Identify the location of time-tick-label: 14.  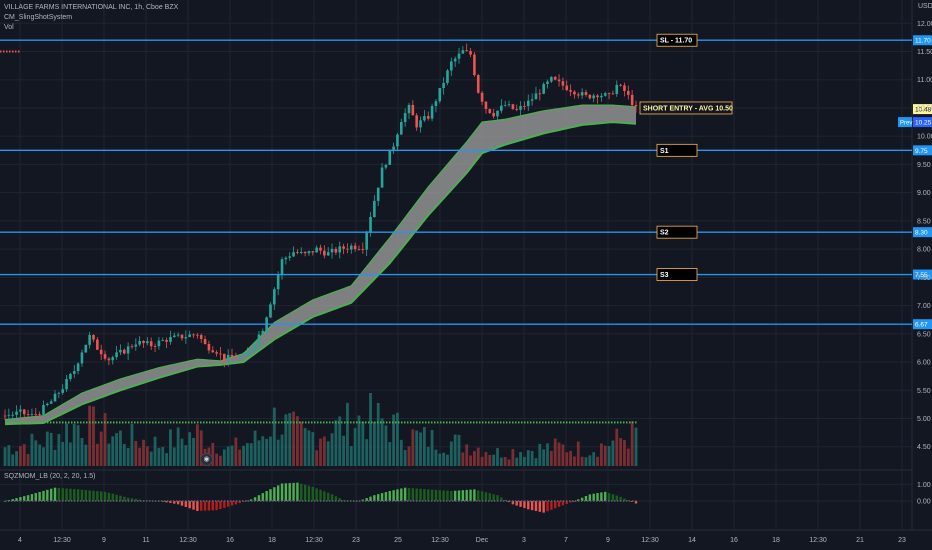
(692, 540).